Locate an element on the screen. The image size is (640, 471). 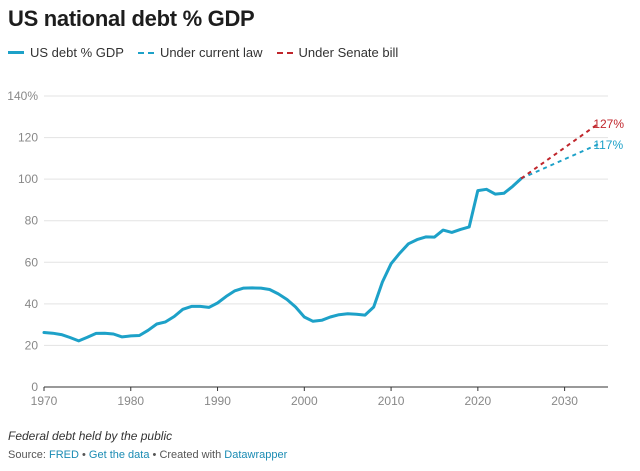
y-tick-label-80: 80 is located at coordinates (32, 221).